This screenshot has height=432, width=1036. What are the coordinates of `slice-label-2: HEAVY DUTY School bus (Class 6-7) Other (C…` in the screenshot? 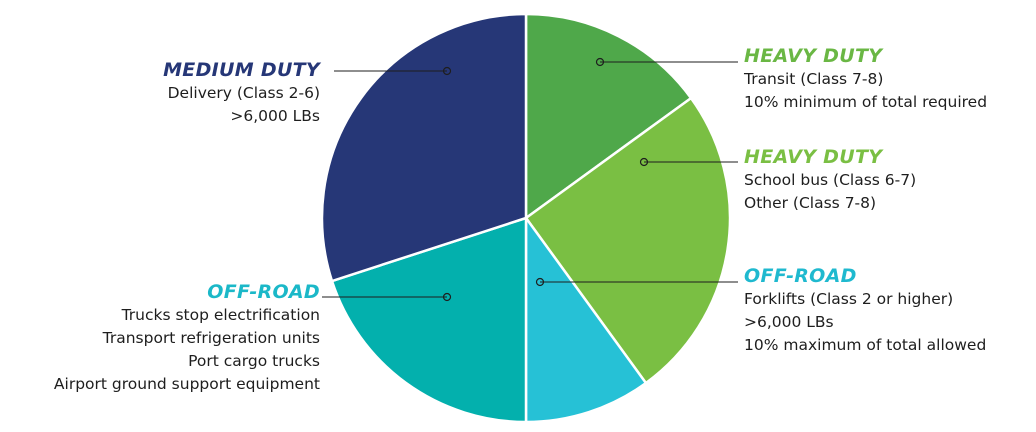 It's located at (830, 180).